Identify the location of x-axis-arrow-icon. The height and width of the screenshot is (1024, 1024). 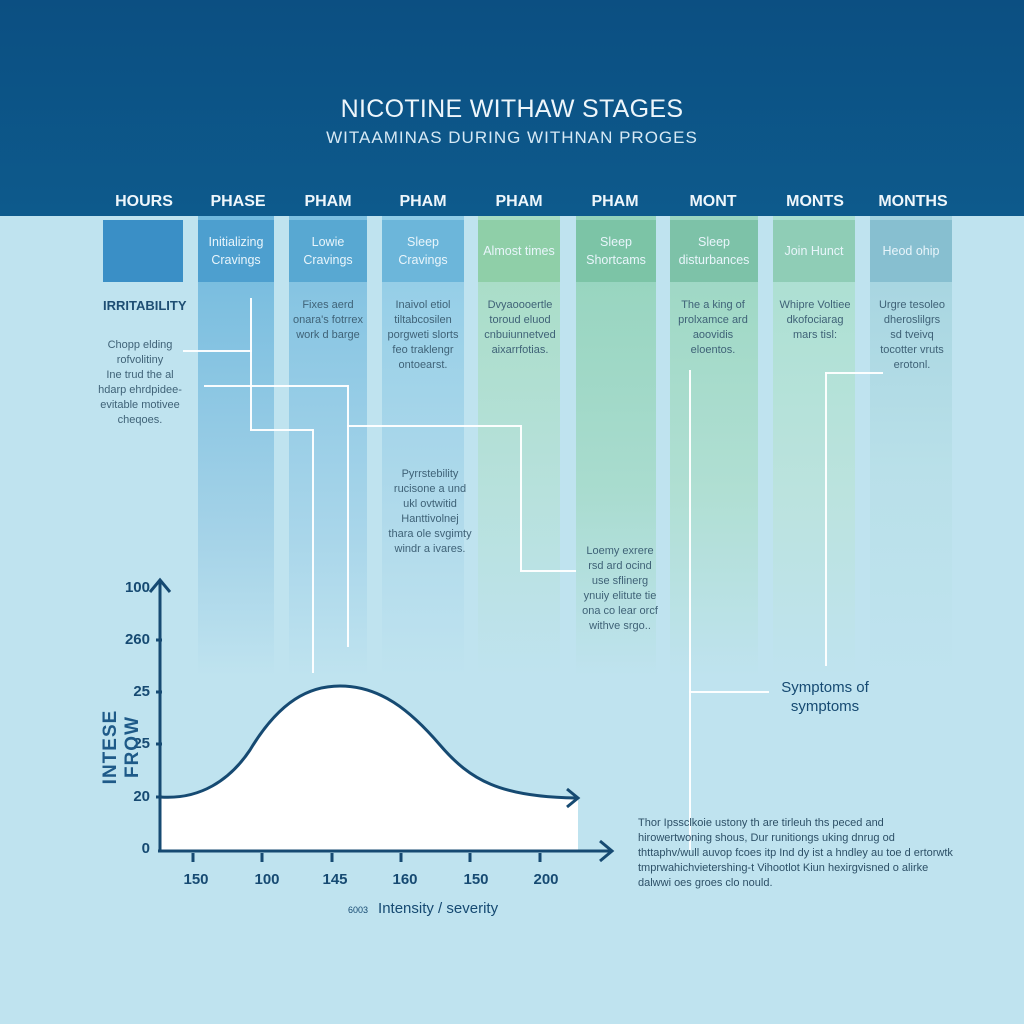
(607, 851).